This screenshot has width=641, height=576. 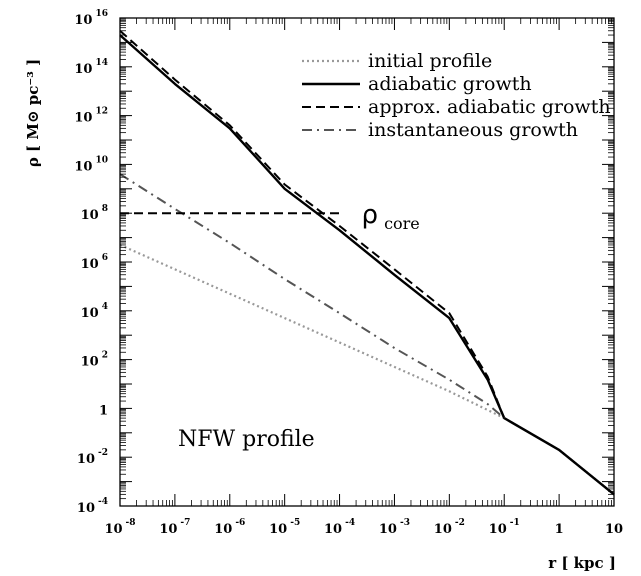 What do you see at coordinates (473, 130) in the screenshot?
I see `legend-label: instantaneous growth` at bounding box center [473, 130].